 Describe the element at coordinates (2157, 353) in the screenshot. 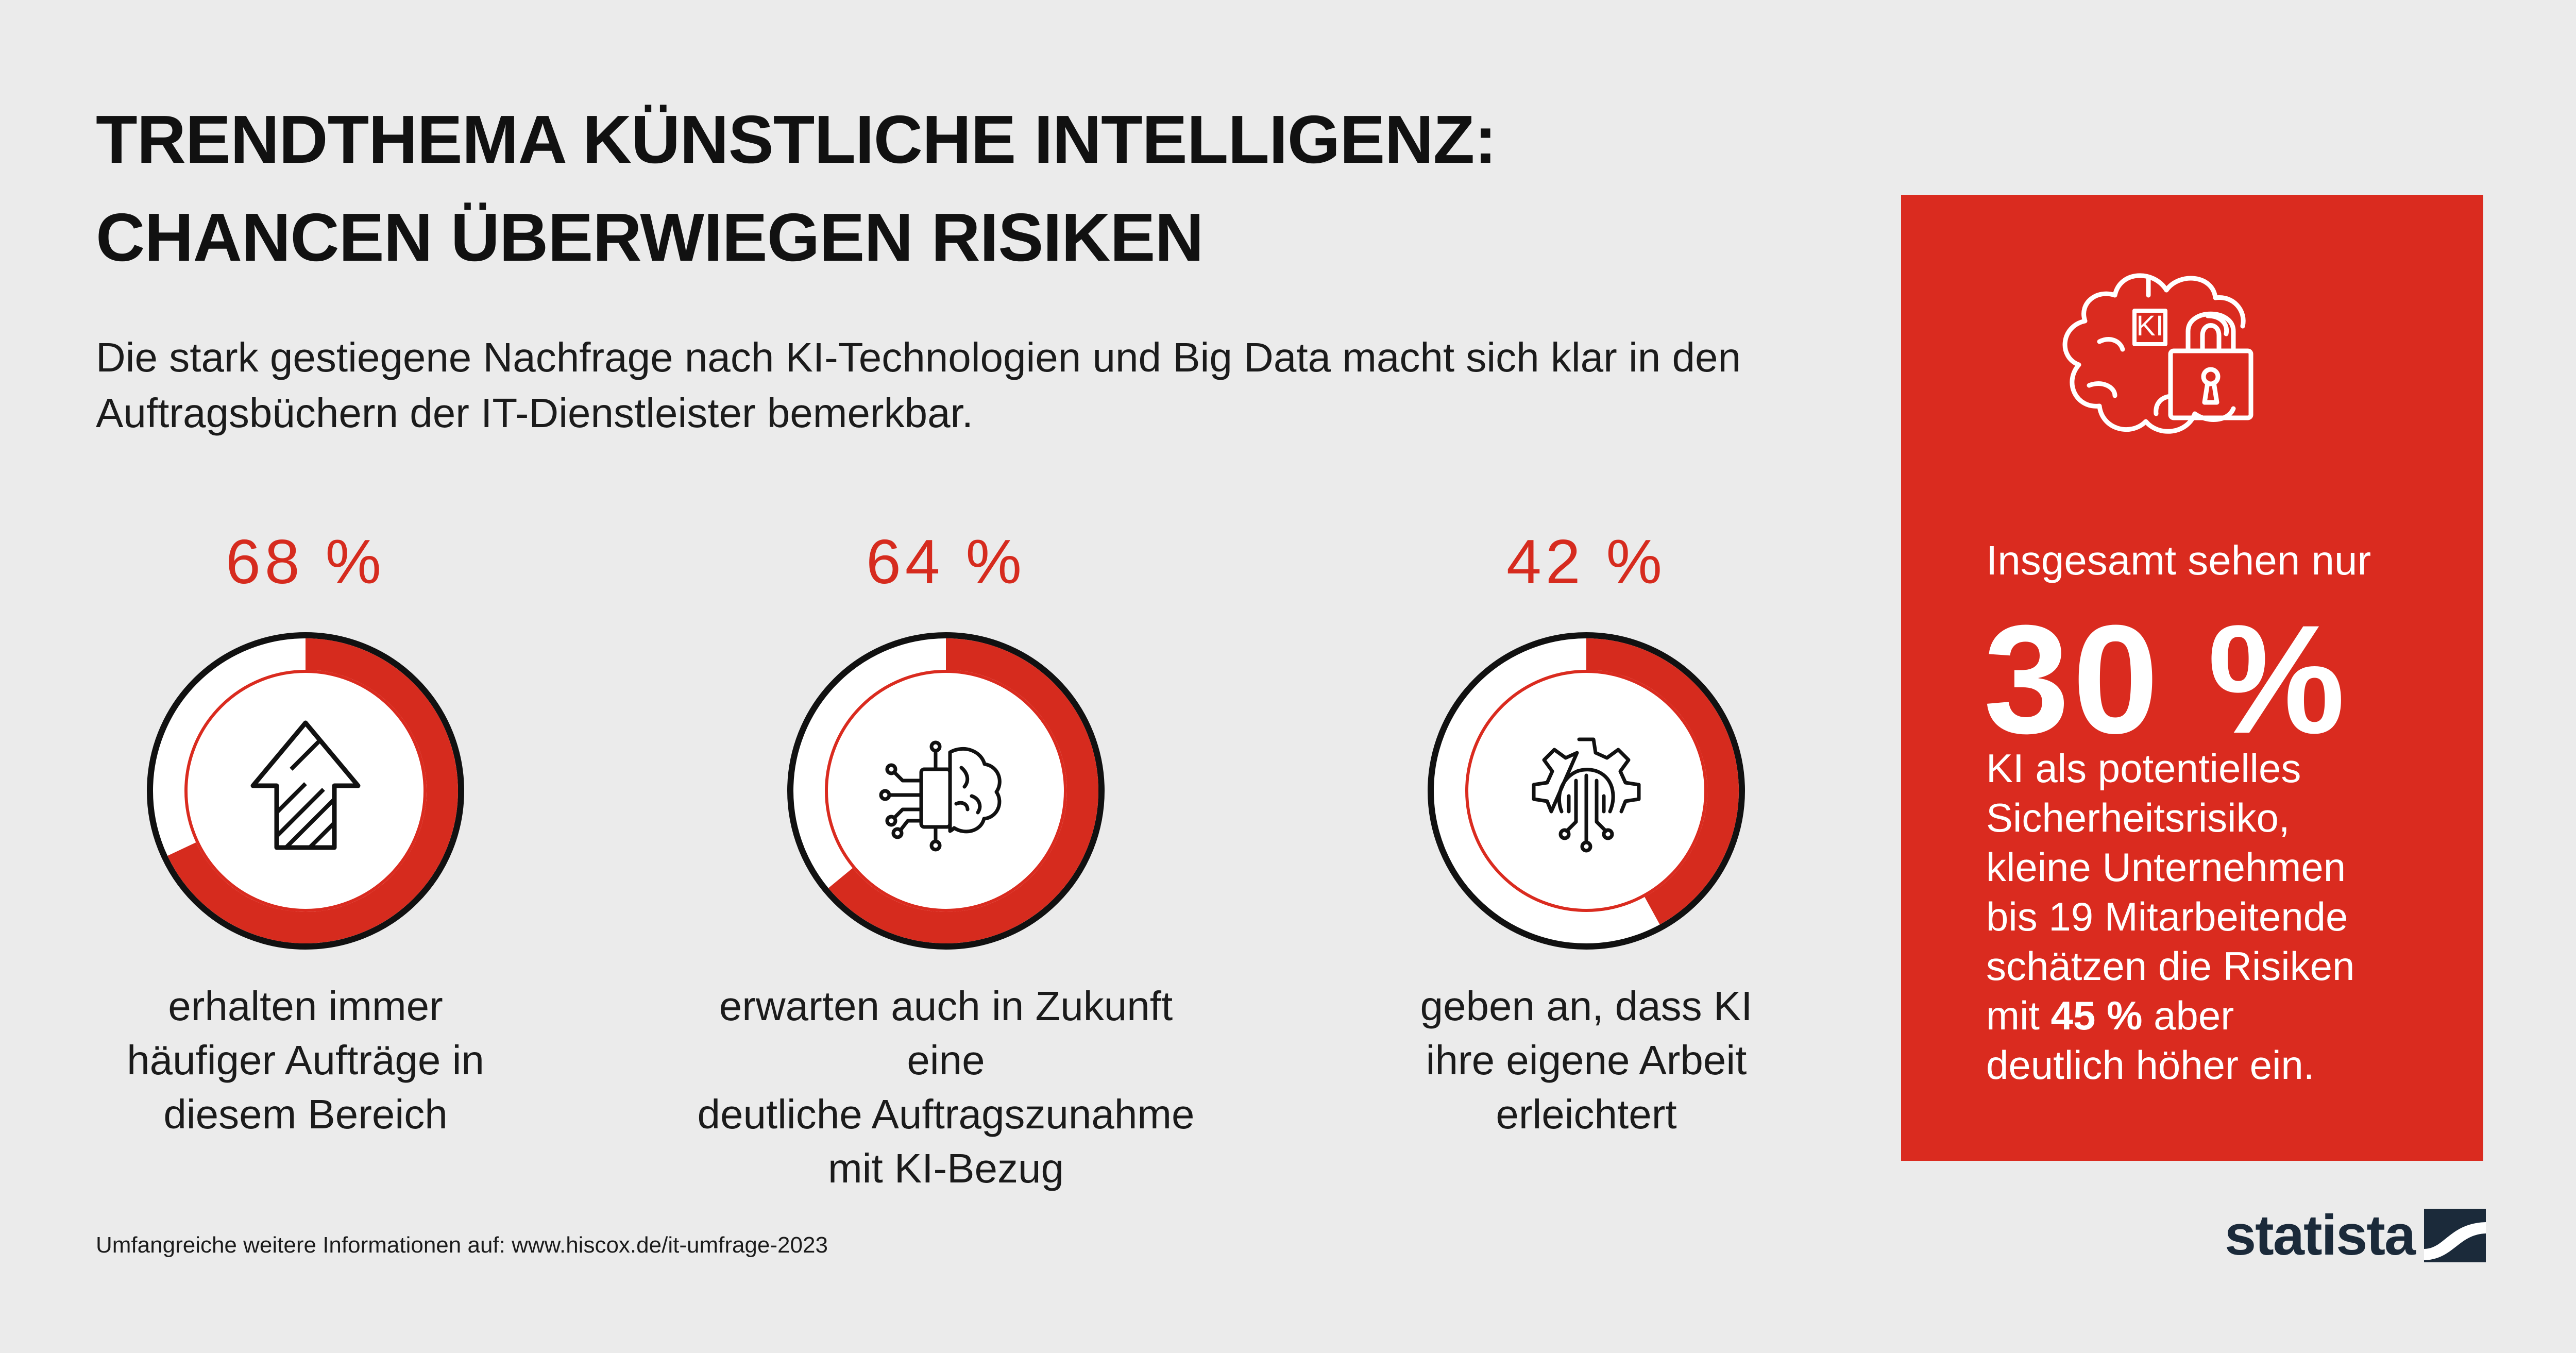

I see `brain-lock-icon: KI` at that location.